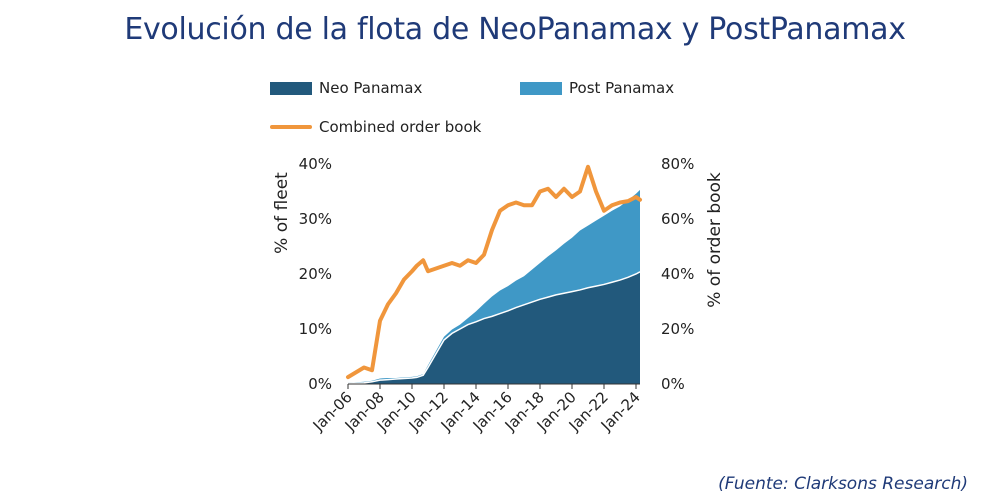 Image resolution: width=1000 pixels, height=500 pixels. What do you see at coordinates (291, 127) in the screenshot?
I see `legend-swatch-combined-order-book` at bounding box center [291, 127].